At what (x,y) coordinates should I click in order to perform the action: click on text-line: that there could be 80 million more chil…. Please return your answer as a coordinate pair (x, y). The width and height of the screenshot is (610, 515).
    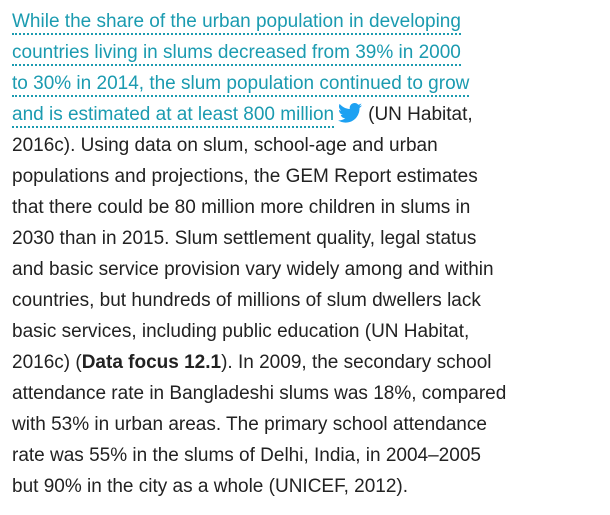
    Looking at the image, I should click on (311, 207).